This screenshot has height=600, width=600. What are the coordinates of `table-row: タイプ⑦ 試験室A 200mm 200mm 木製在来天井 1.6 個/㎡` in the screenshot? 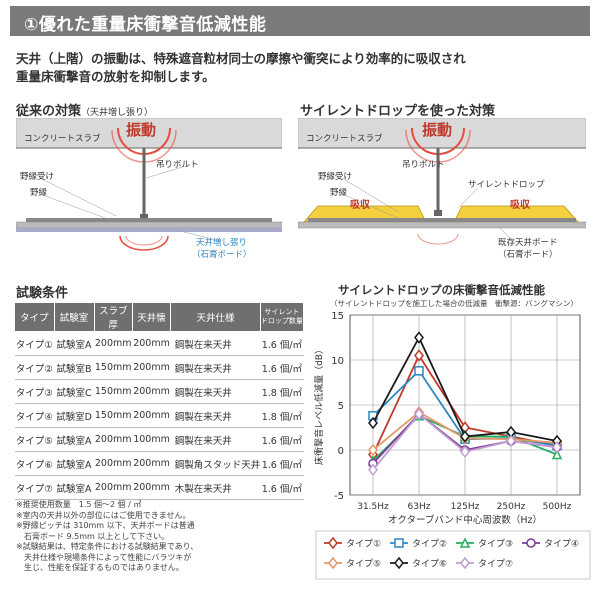 It's located at (159, 487).